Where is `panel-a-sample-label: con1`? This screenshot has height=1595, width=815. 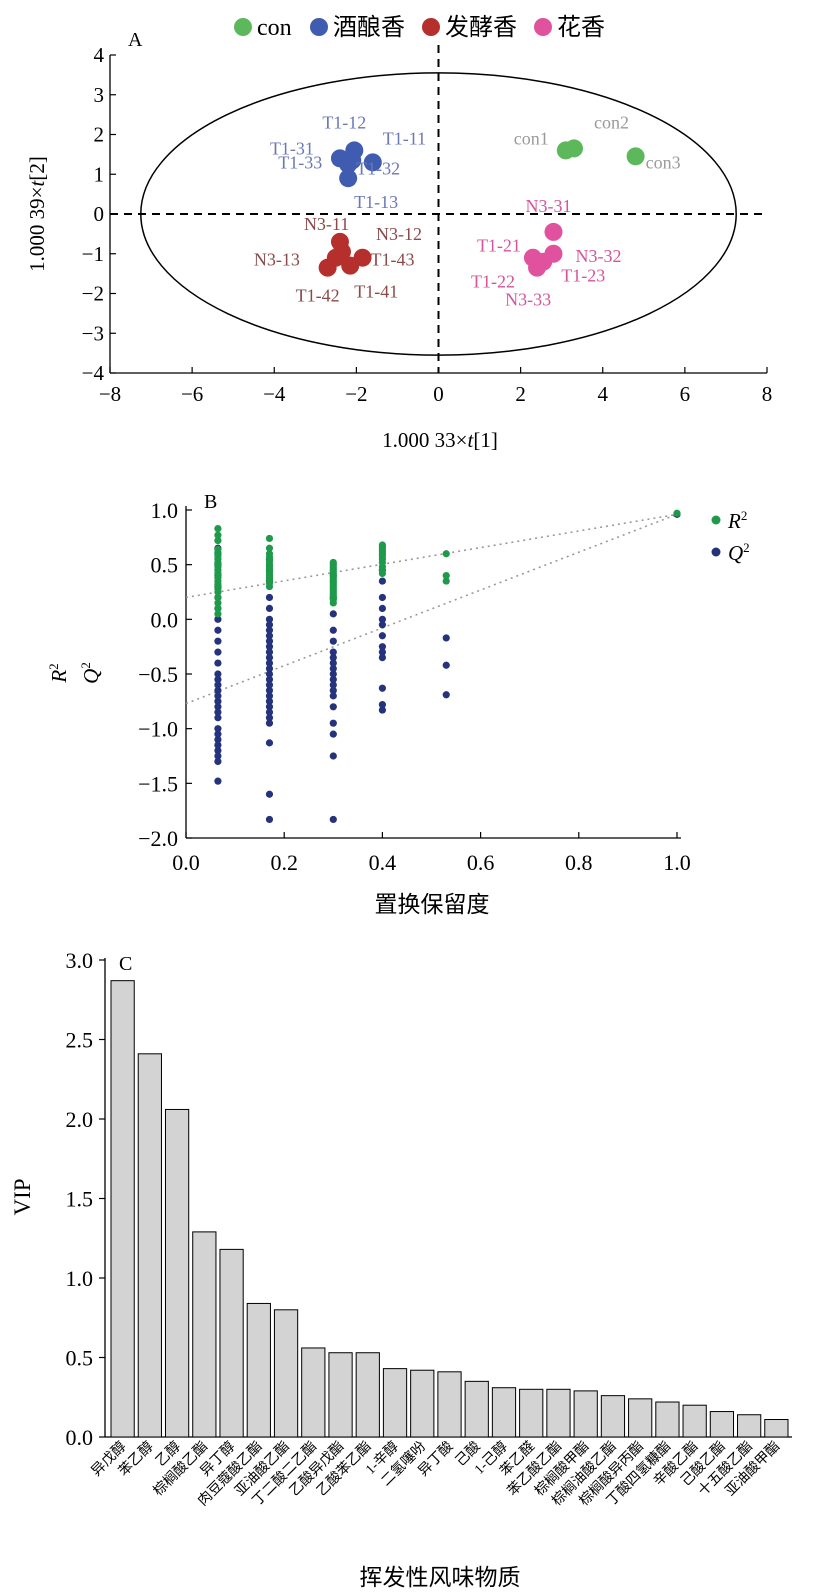
panel-a-sample-label: con1 is located at coordinates (531, 138).